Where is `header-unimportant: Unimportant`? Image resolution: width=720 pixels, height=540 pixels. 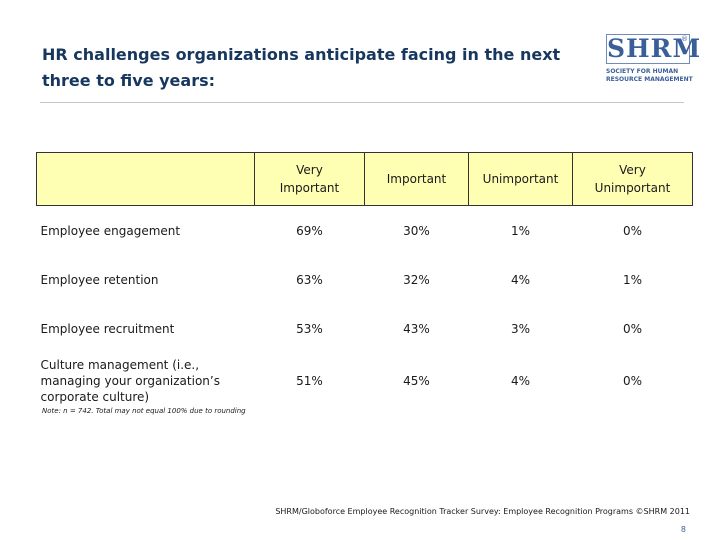 header-unimportant: Unimportant is located at coordinates (520, 179).